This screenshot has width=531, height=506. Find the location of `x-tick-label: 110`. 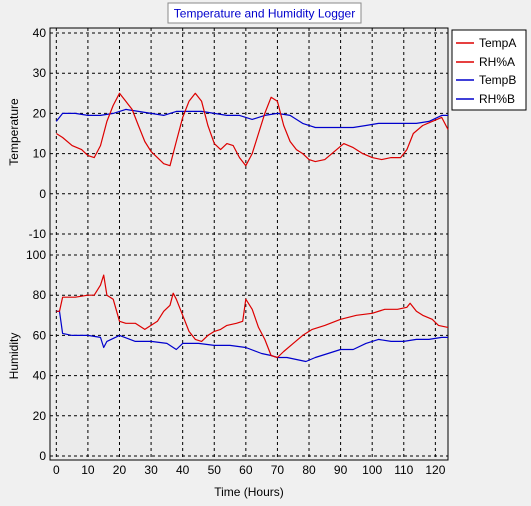

x-tick-label: 110 is located at coordinates (403, 470).